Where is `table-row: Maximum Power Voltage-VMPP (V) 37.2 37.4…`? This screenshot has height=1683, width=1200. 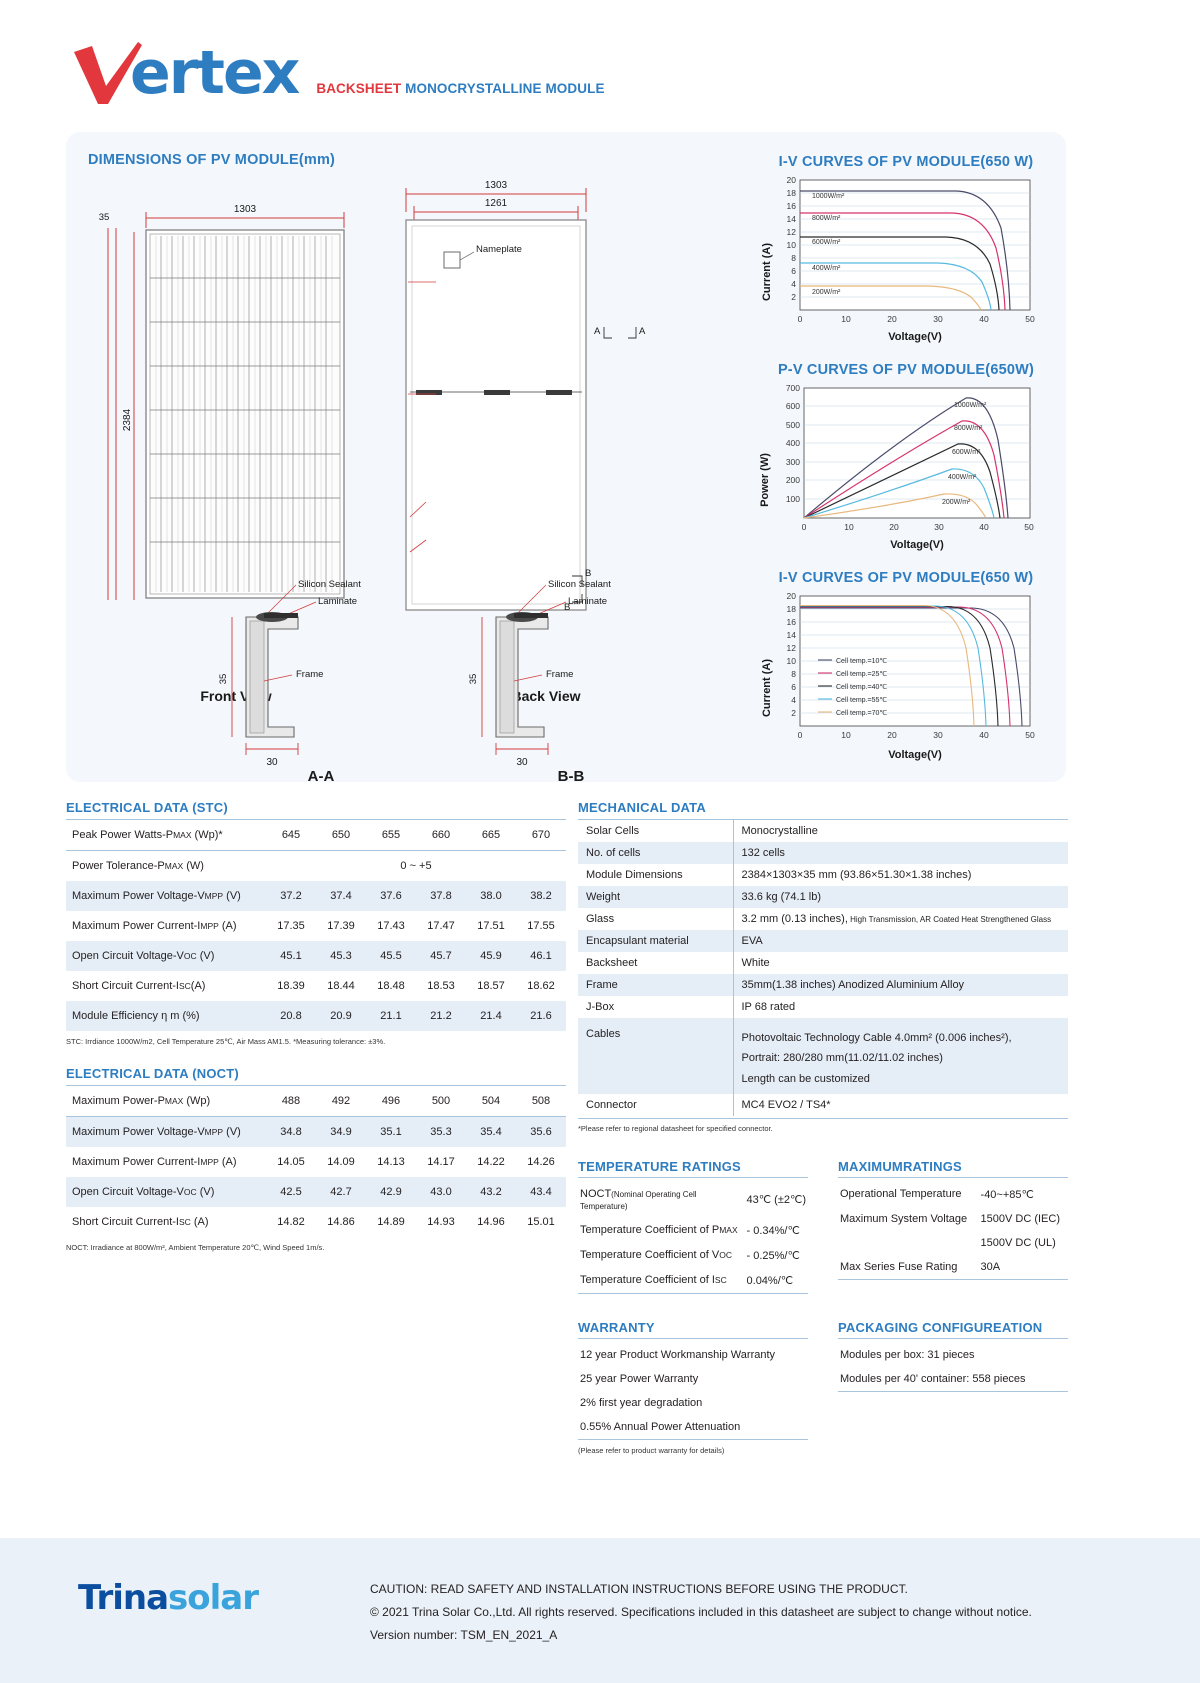
table-row: Maximum Power Voltage-VMPP (V) 37.2 37.4… is located at coordinates (316, 896).